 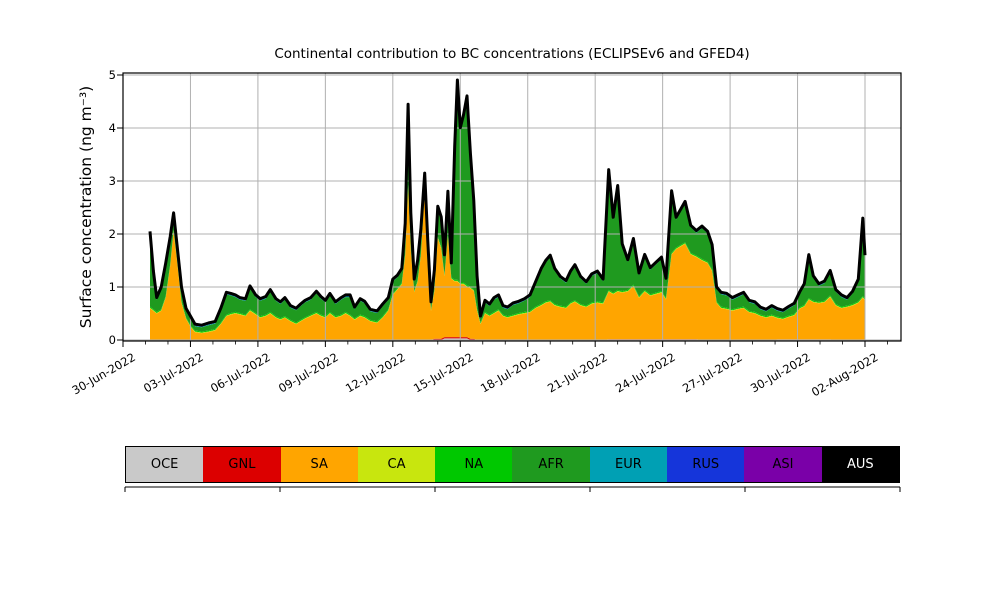 I want to click on legend-item-EUR: EUR, so click(x=628, y=464).